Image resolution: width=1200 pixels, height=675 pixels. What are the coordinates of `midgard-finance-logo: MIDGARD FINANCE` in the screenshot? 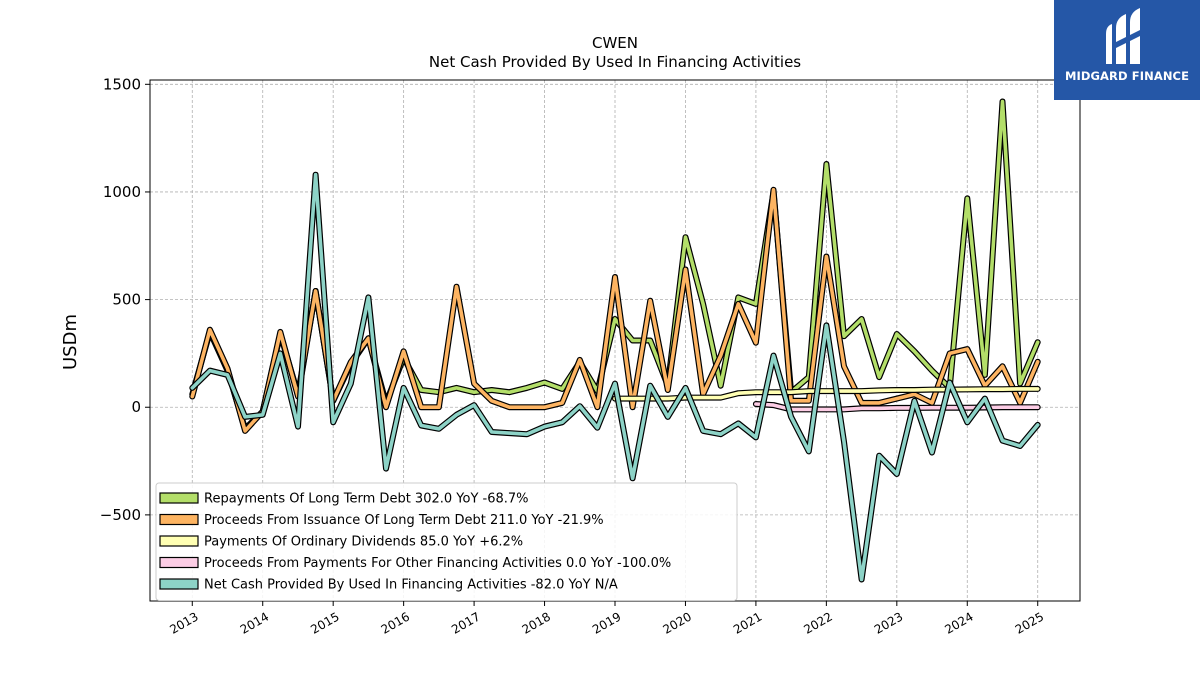 It's located at (1127, 50).